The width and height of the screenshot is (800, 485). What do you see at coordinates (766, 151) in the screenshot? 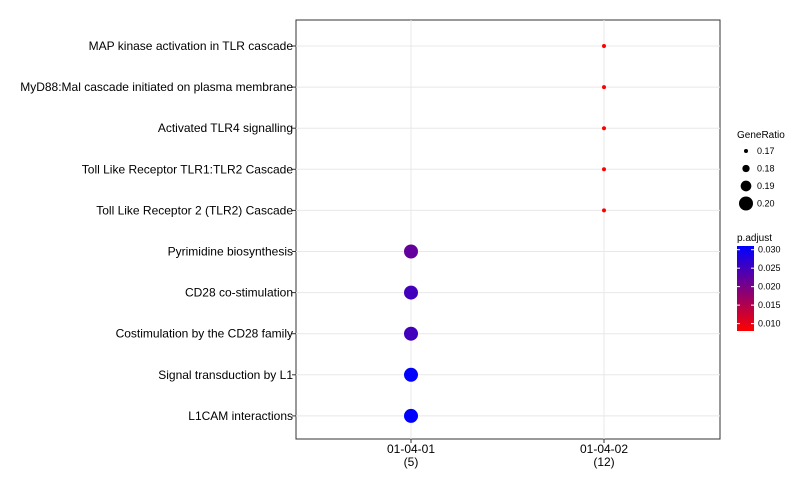
I see `size-legend-label: 0.17` at bounding box center [766, 151].